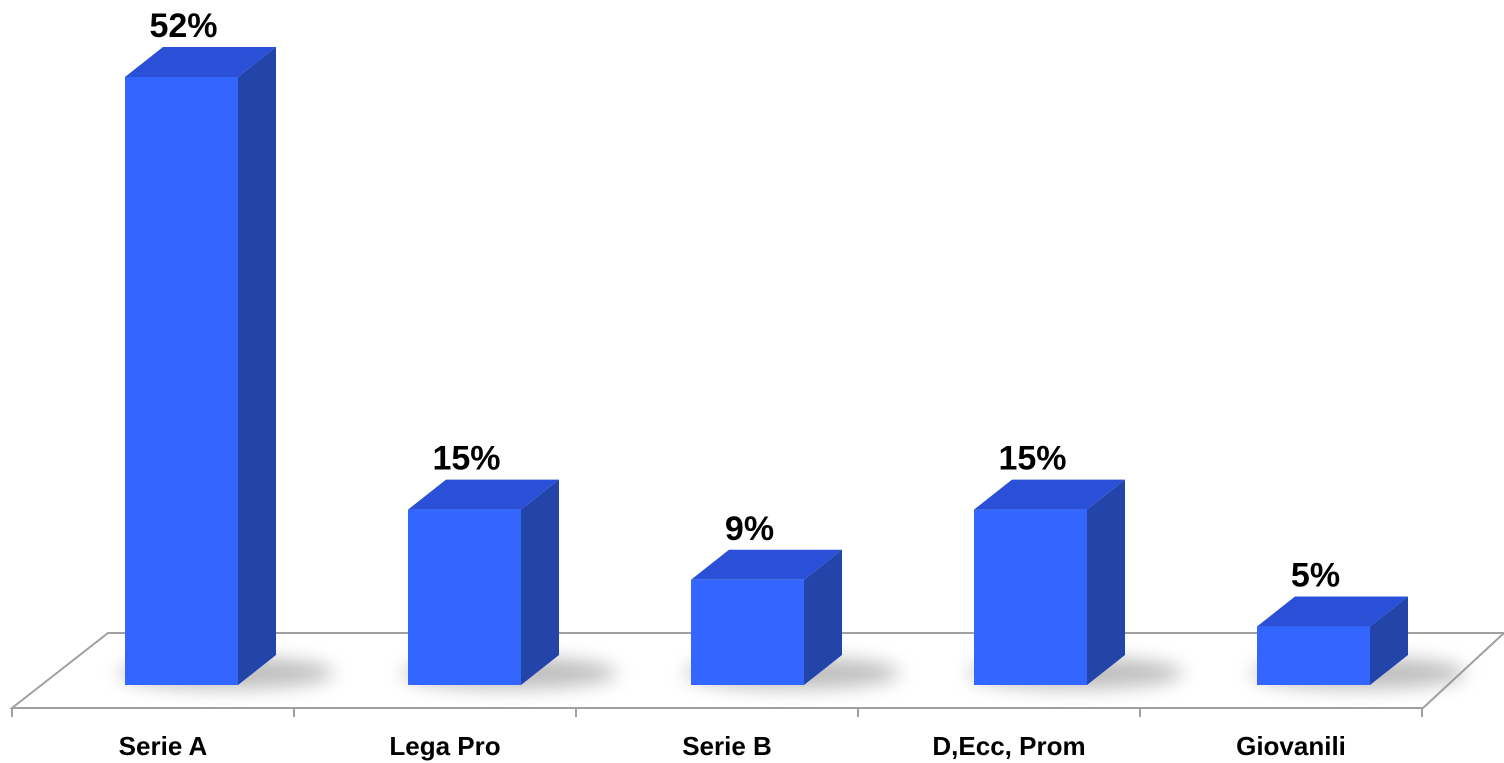 This screenshot has height=763, width=1504. What do you see at coordinates (717, 712) in the screenshot?
I see `x-axis` at bounding box center [717, 712].